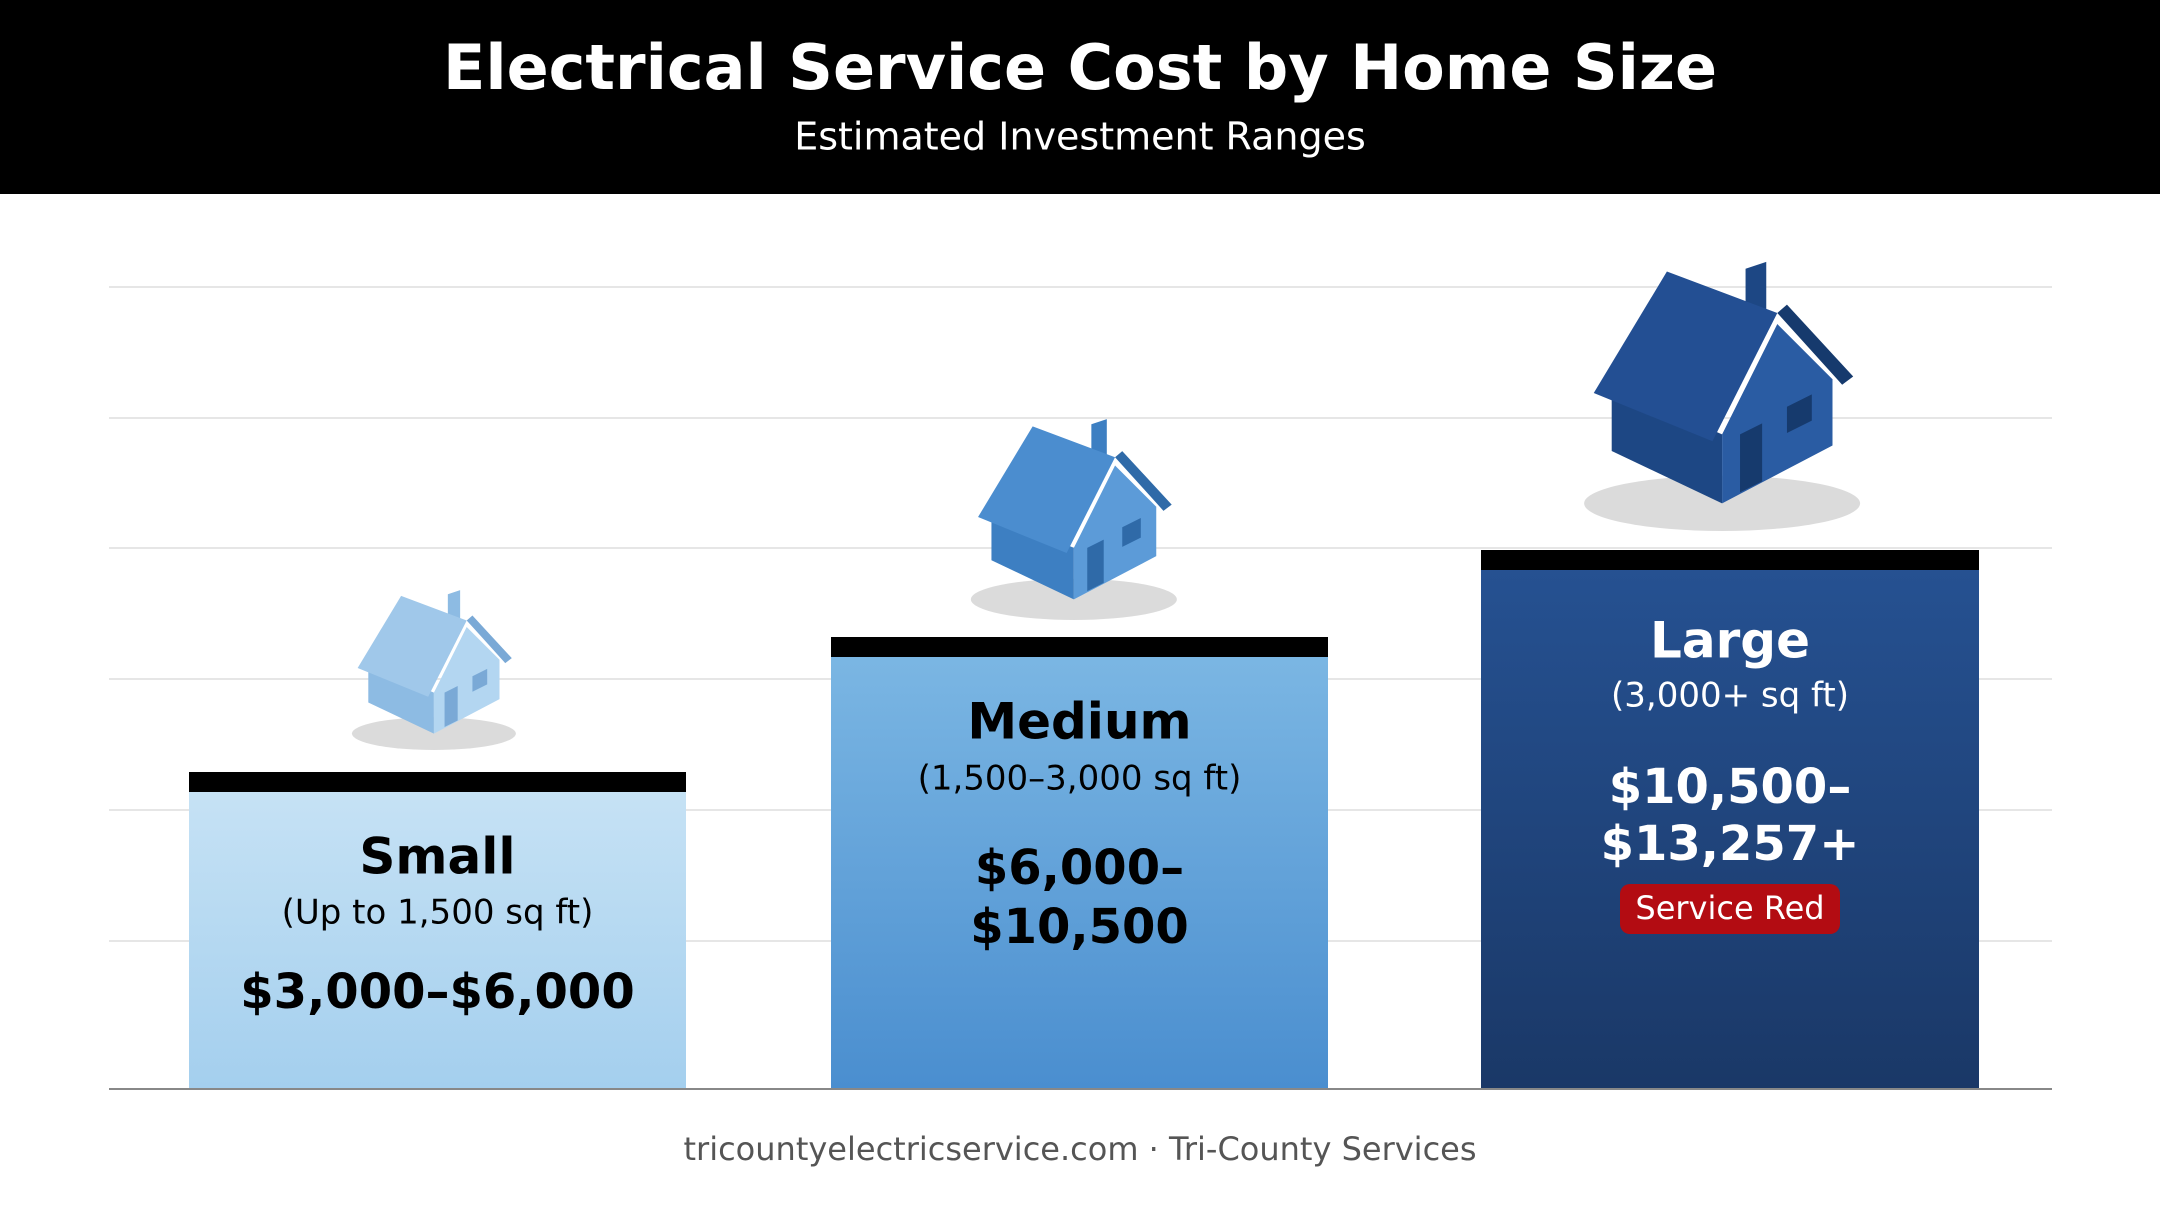  I want to click on tier-price: $13,257+, so click(1730, 844).